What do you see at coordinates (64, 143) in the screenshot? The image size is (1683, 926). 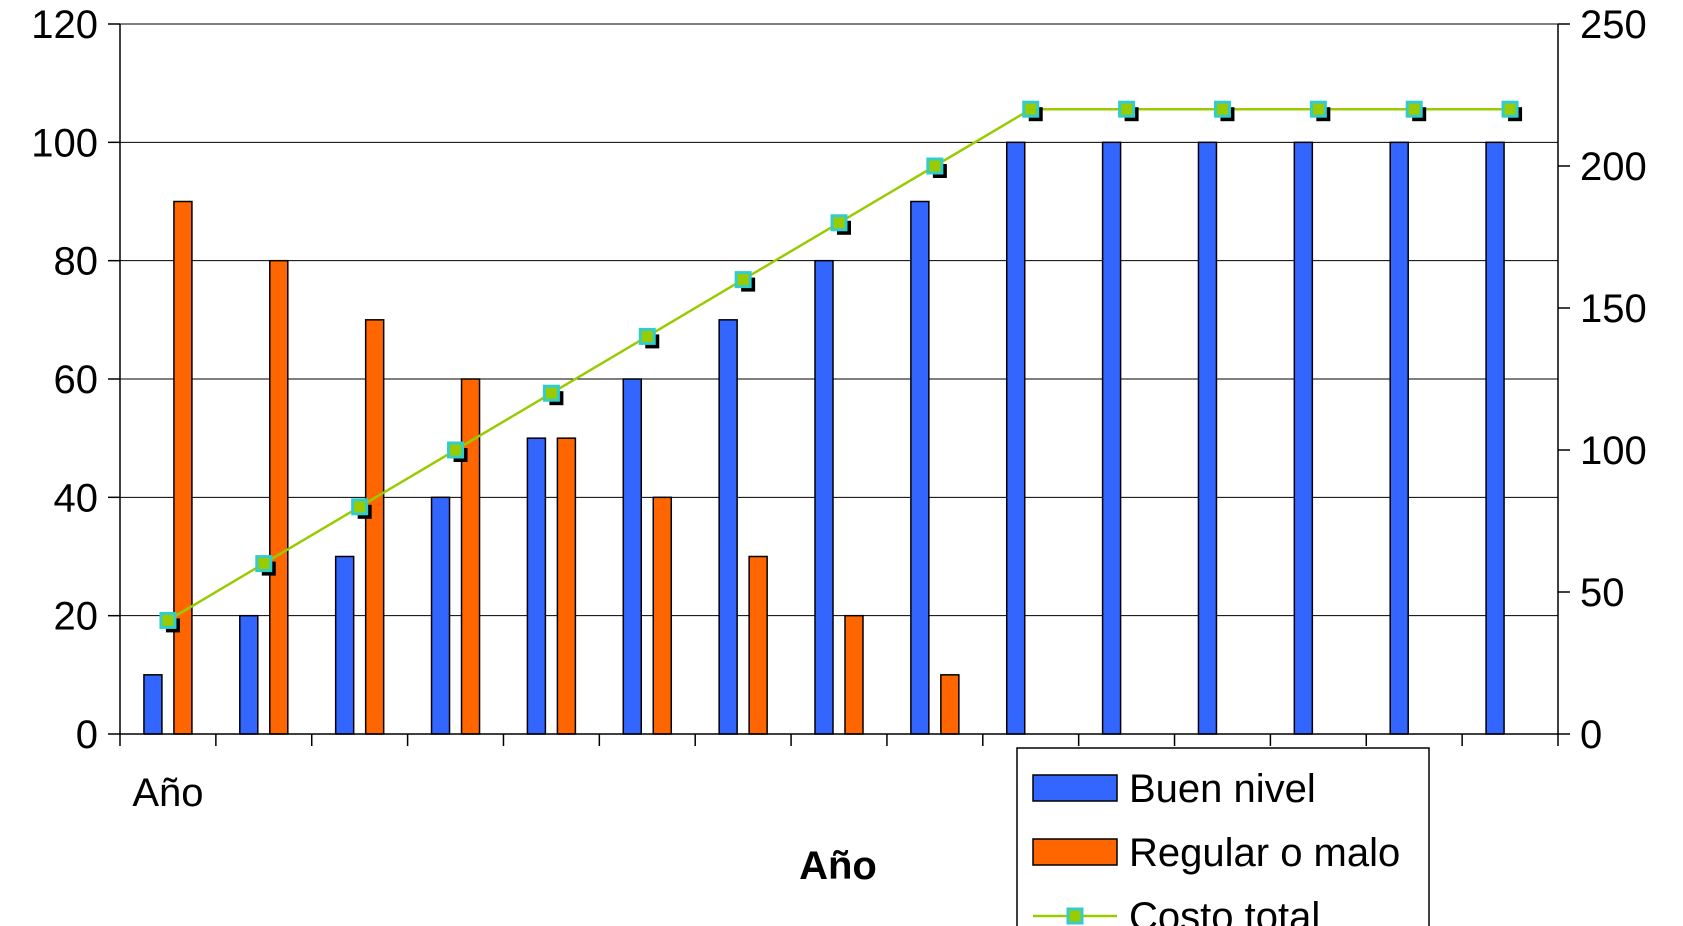 I see `y-left-tick-label: 100` at bounding box center [64, 143].